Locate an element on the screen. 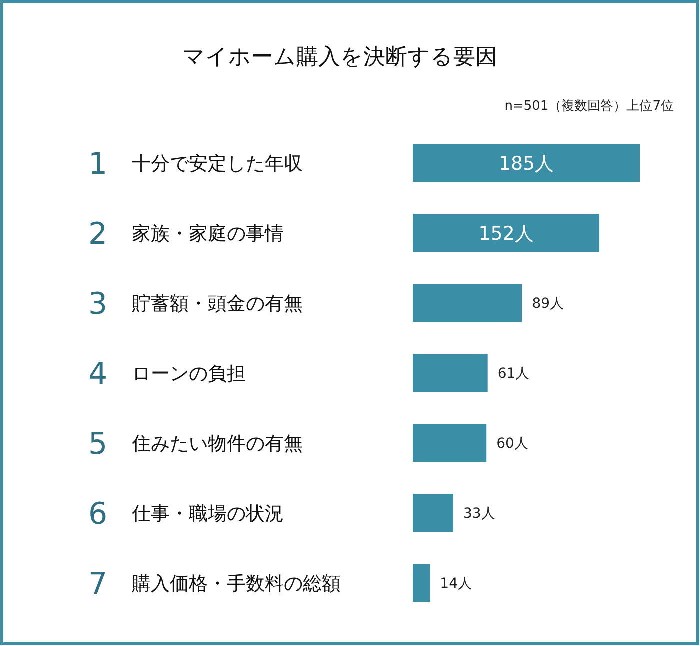 This screenshot has height=646, width=700. y-tick-label: 5 住みたい物件の有無 is located at coordinates (195, 444).